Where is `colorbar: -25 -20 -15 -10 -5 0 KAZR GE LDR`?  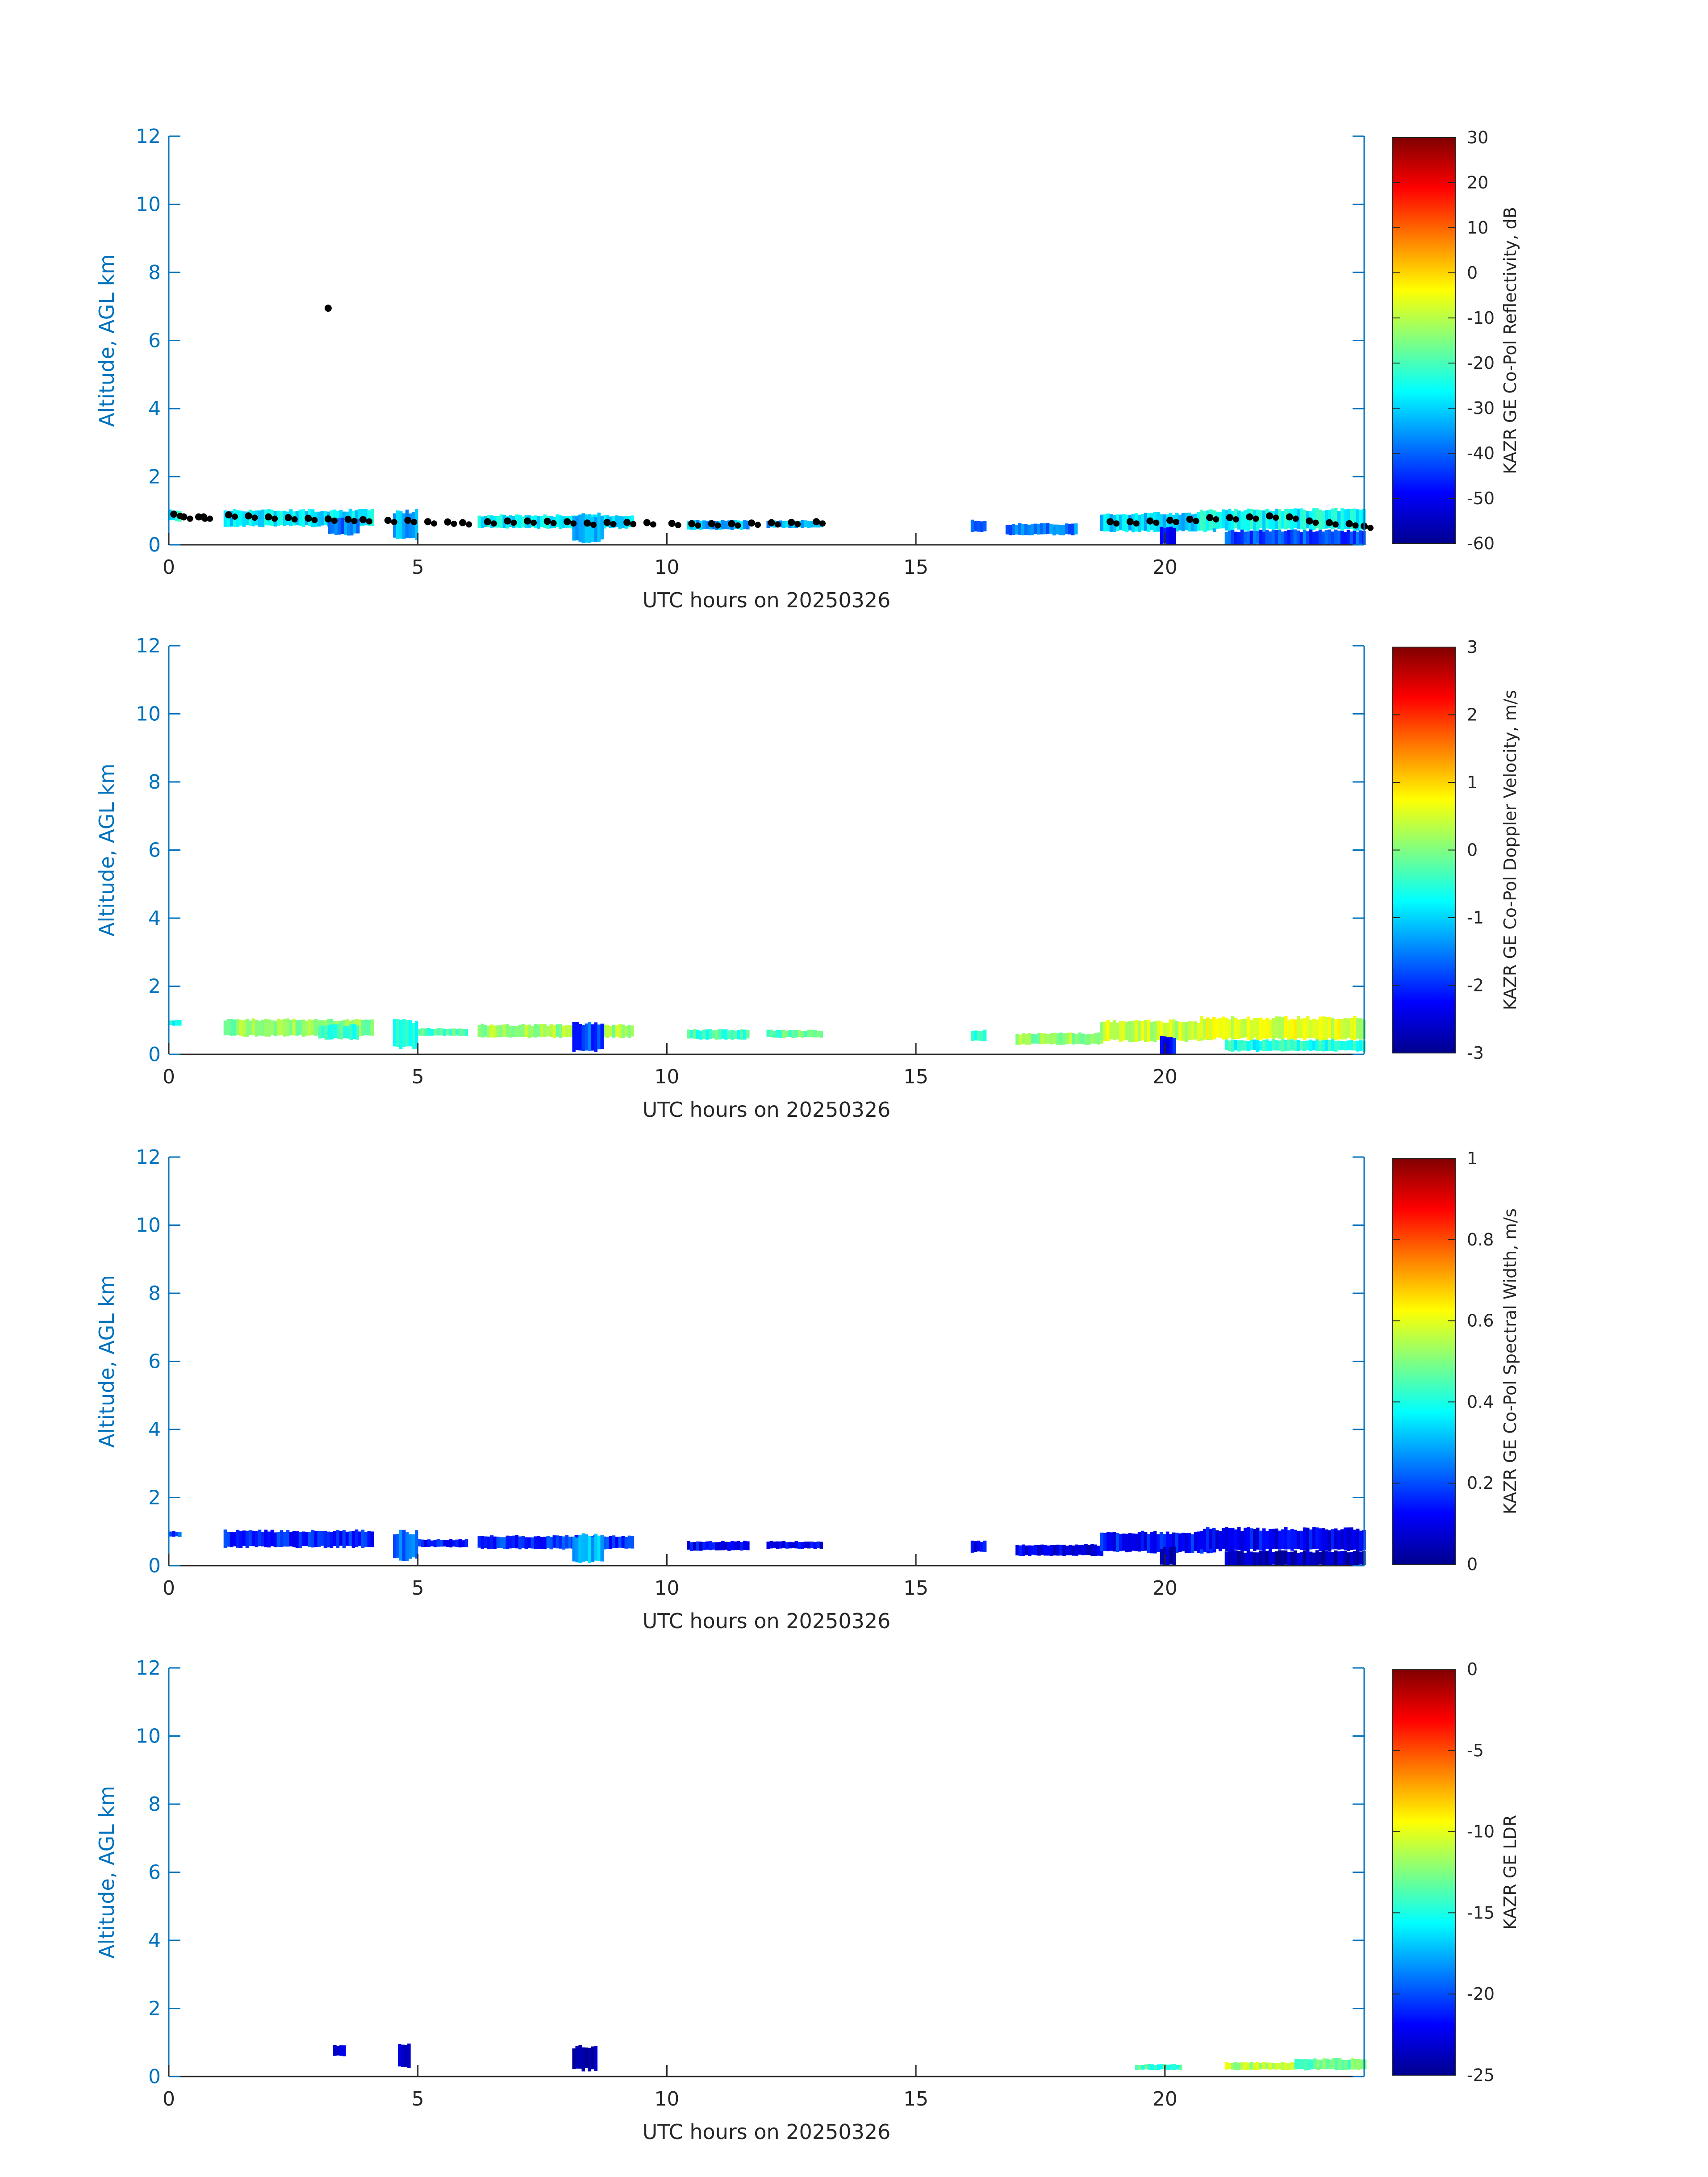 colorbar: -25 -20 -15 -10 -5 0 KAZR GE LDR is located at coordinates (1456, 1872).